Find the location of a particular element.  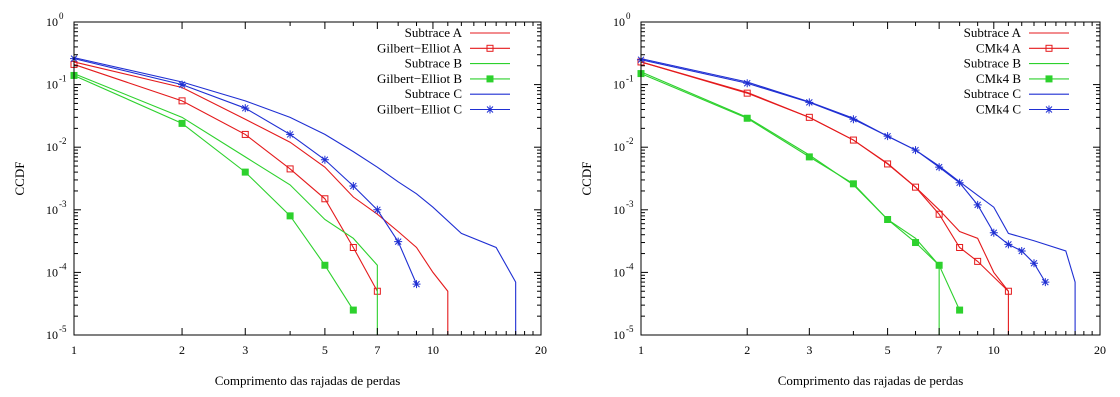

legend-label: Gilbert−Elliot C is located at coordinates (419, 109).